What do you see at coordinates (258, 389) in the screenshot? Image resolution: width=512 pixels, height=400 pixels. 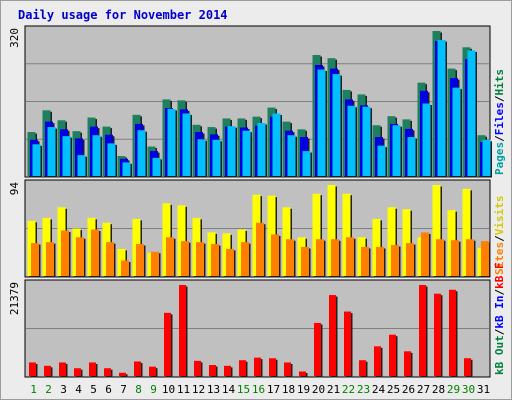 I see `x-tick-label-day-16: 16` at bounding box center [258, 389].